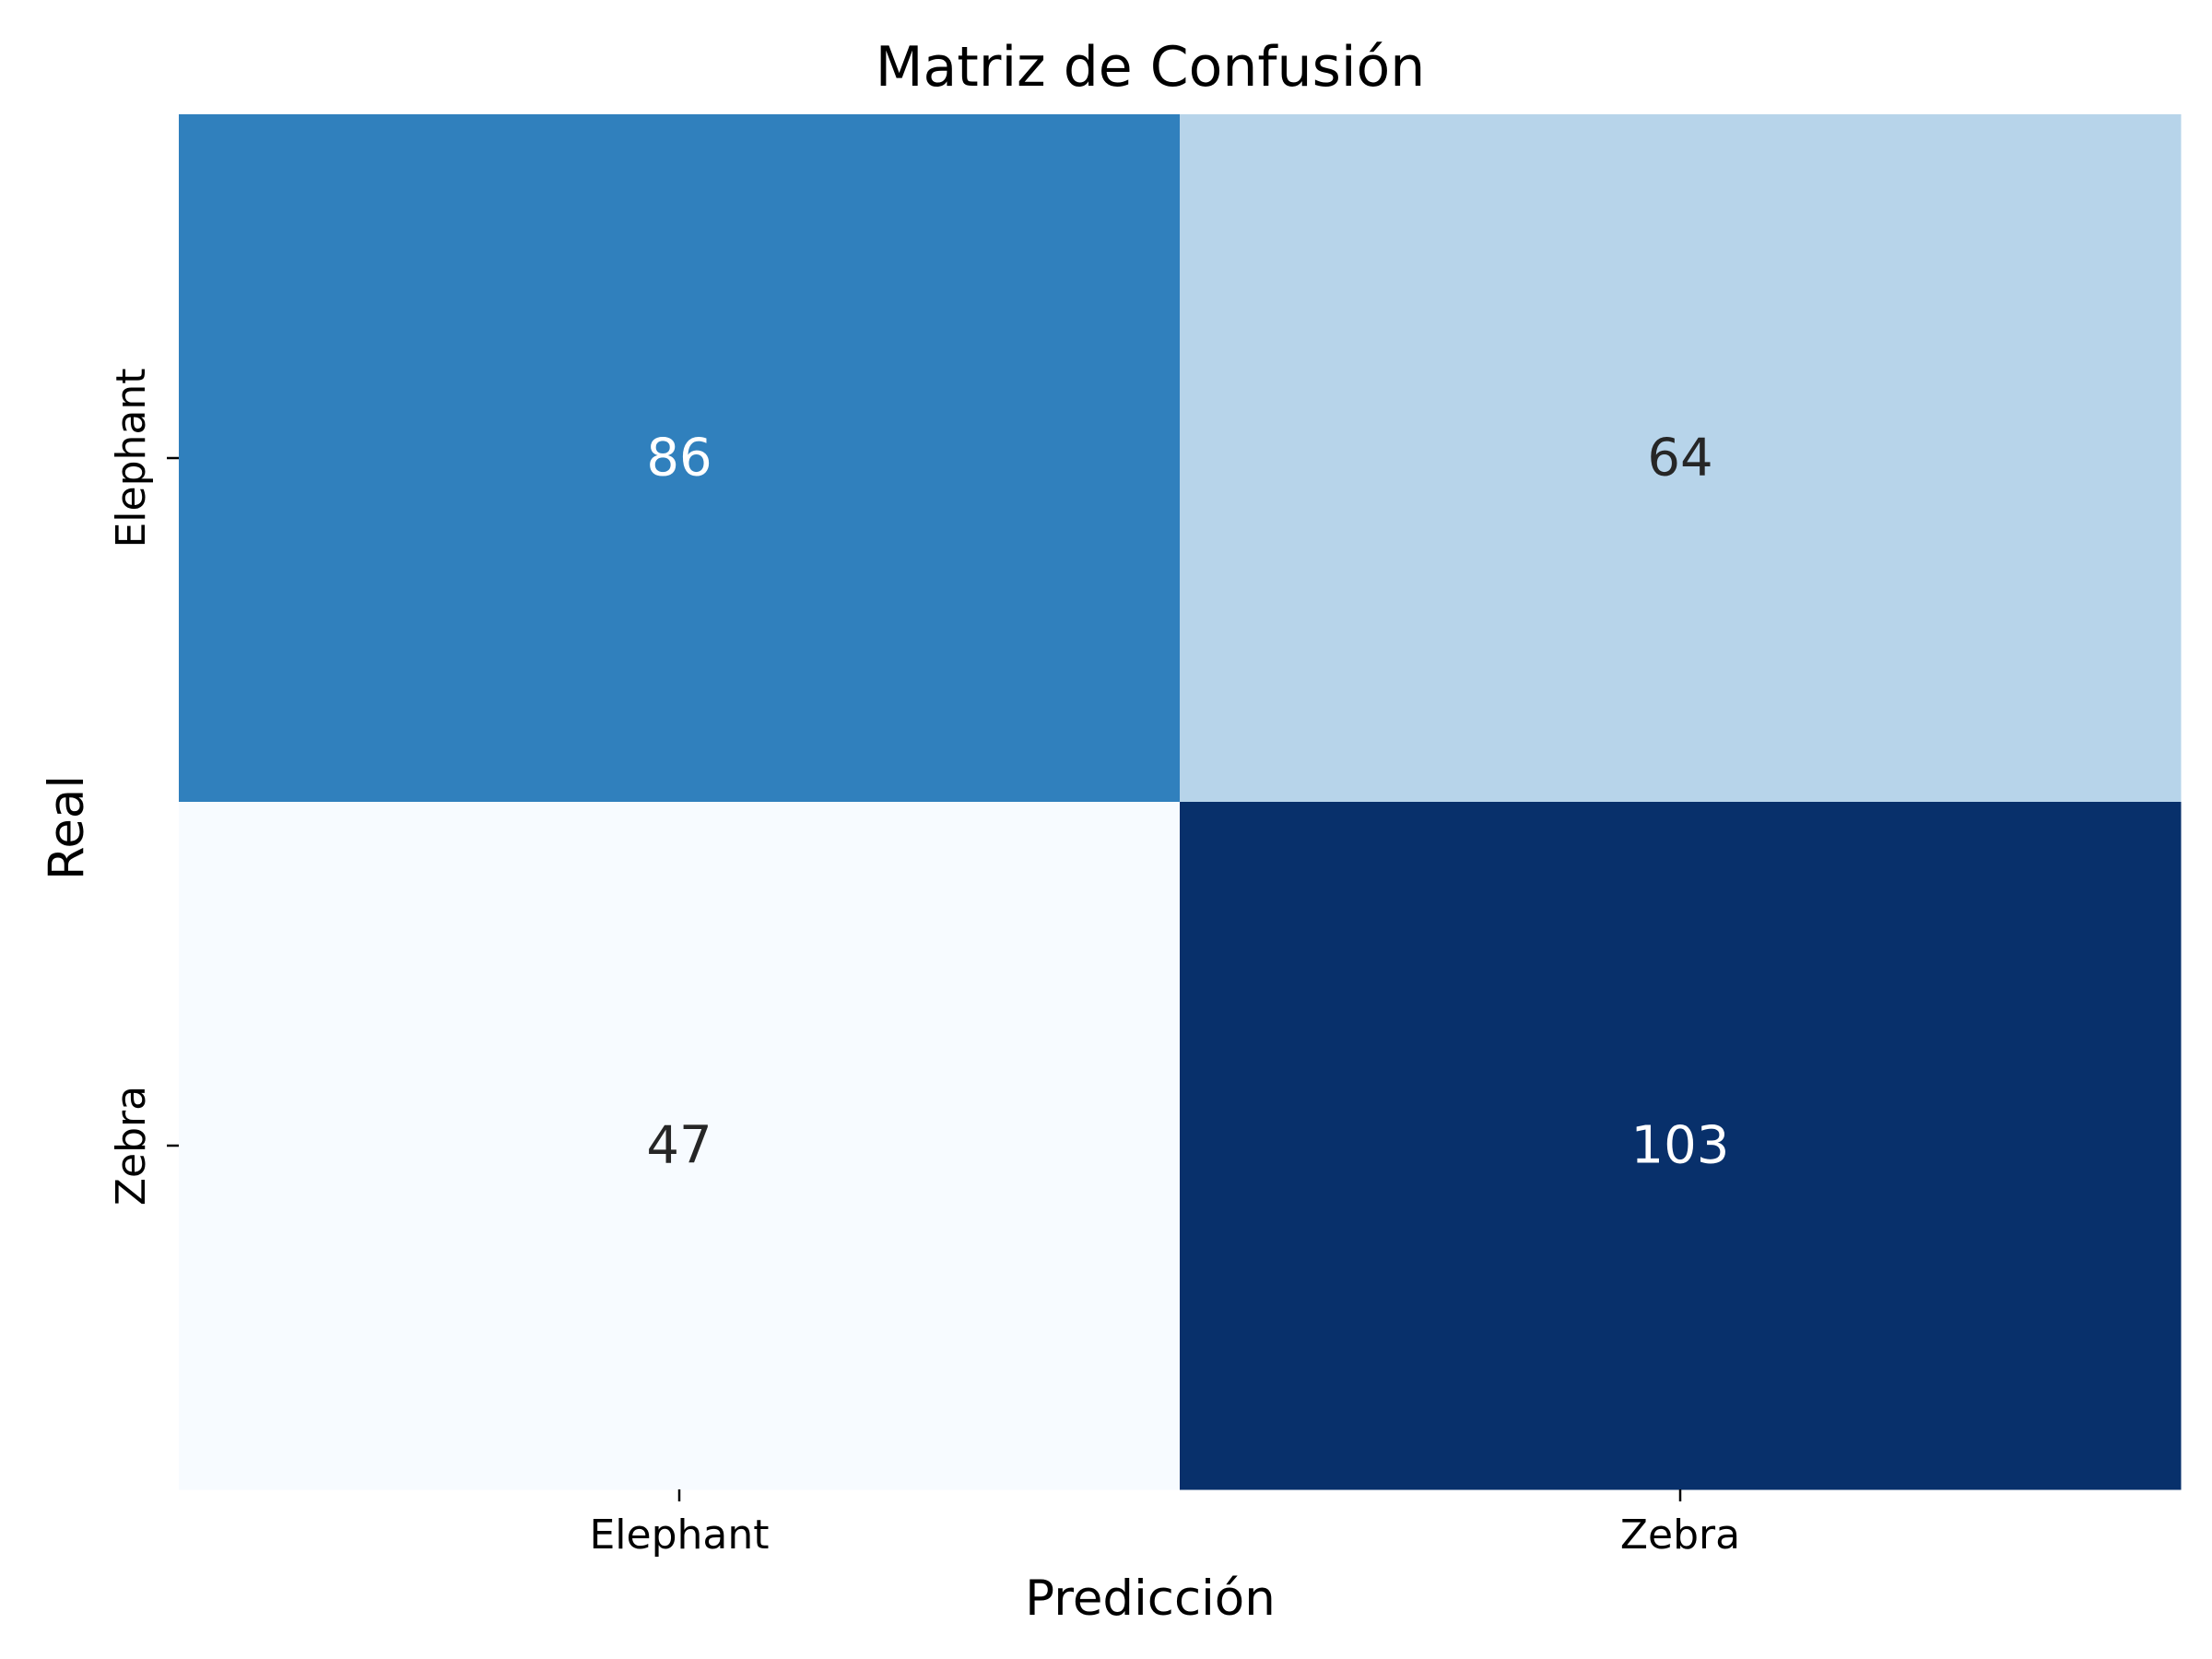 This screenshot has height=1659, width=2212. What do you see at coordinates (143, 787) in the screenshot?
I see `y-axis-ticks: Elephant Zebra` at bounding box center [143, 787].